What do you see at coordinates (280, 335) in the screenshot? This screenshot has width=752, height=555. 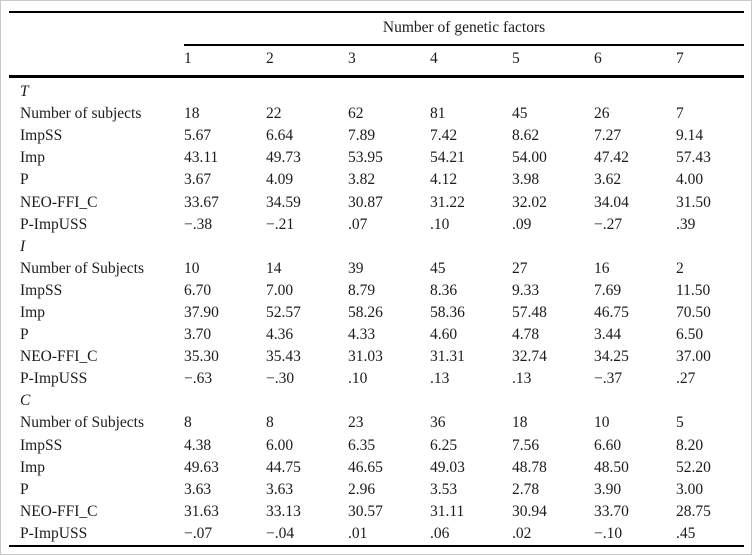 I see `data-cell: 4.36` at bounding box center [280, 335].